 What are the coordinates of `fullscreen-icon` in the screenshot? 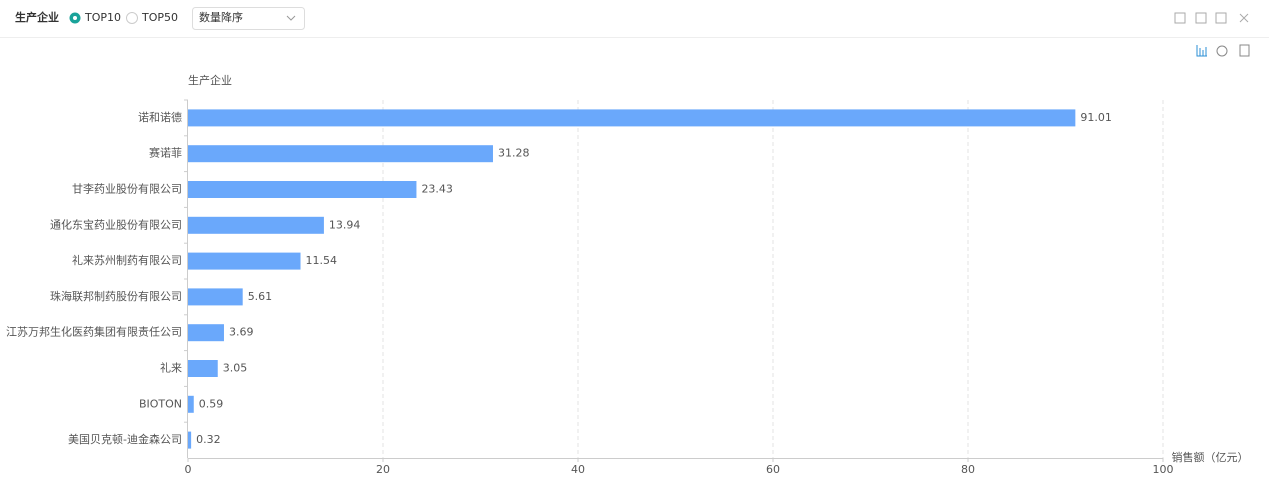 It's located at (1180, 18).